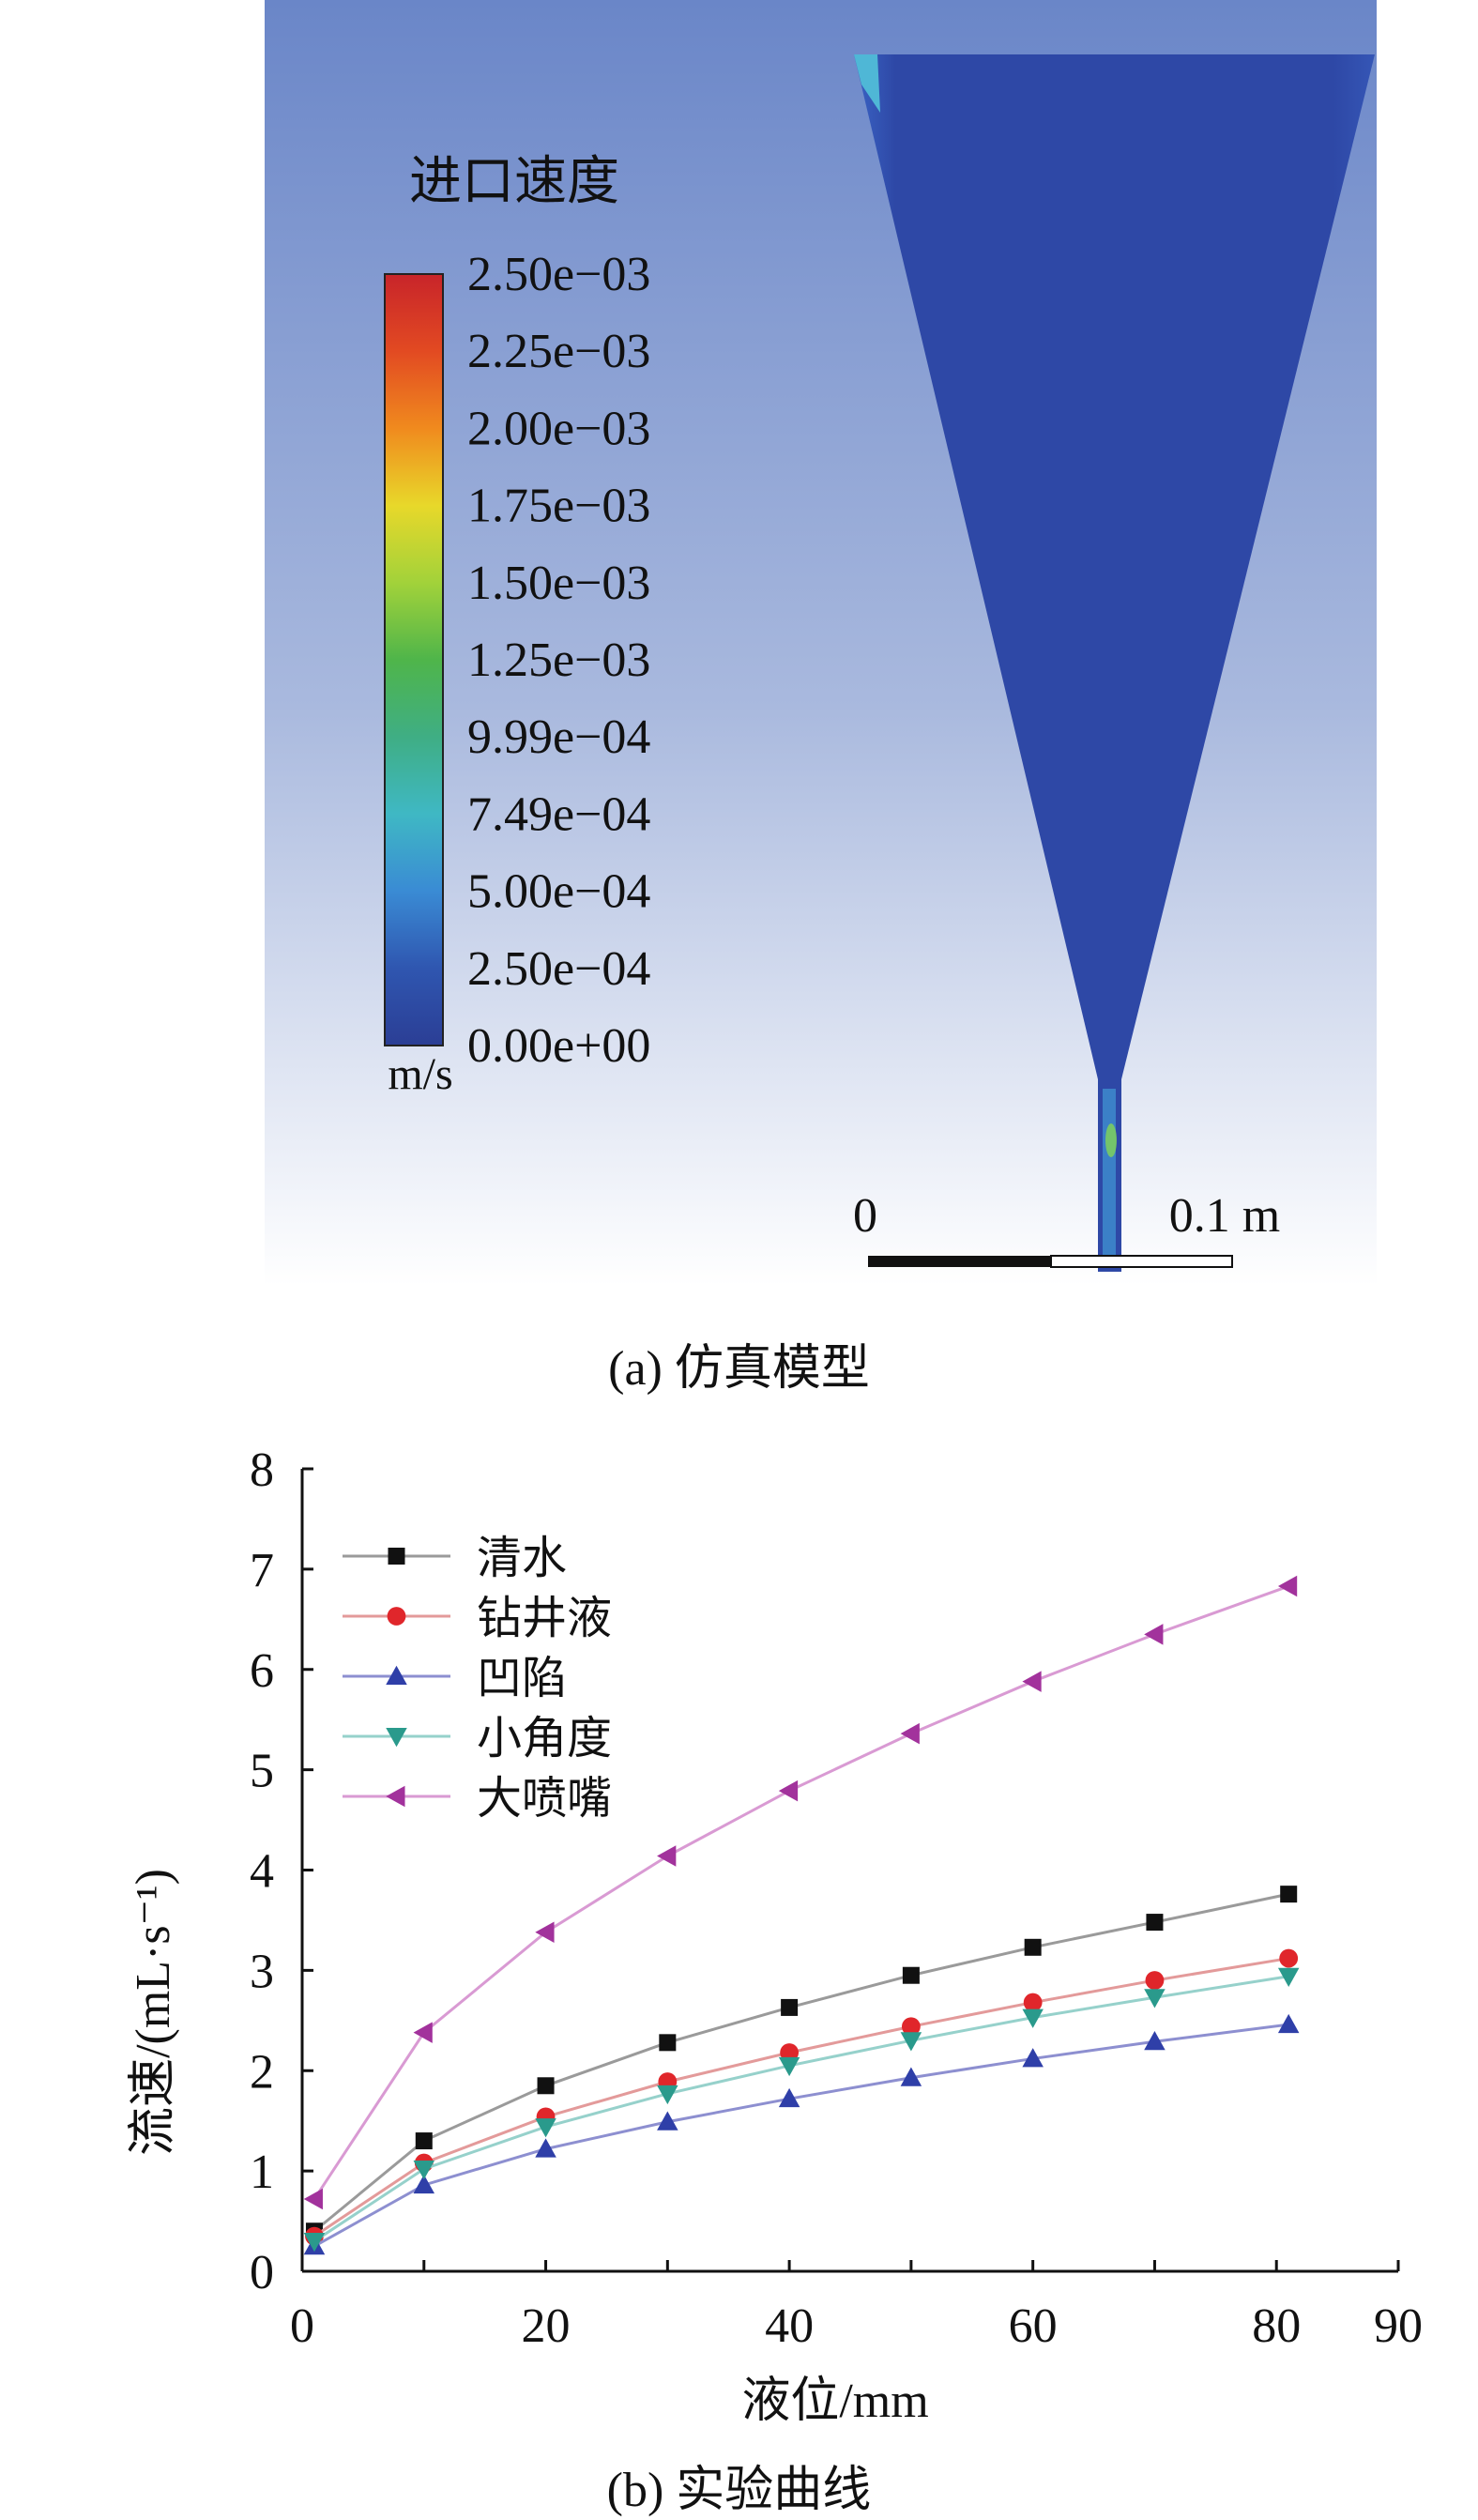 This screenshot has width=1478, height=2520. I want to click on colorbar-tick-label: 2.50e−04, so click(558, 969).